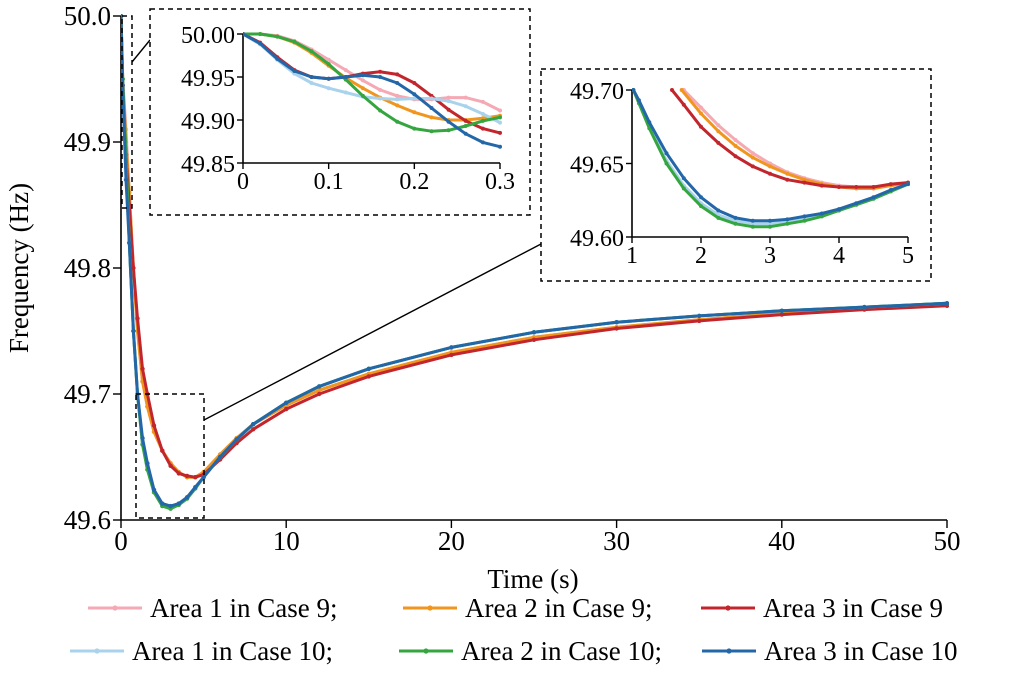 The height and width of the screenshot is (678, 1010). What do you see at coordinates (781, 541) in the screenshot?
I see `main-x-tick-label: 40` at bounding box center [781, 541].